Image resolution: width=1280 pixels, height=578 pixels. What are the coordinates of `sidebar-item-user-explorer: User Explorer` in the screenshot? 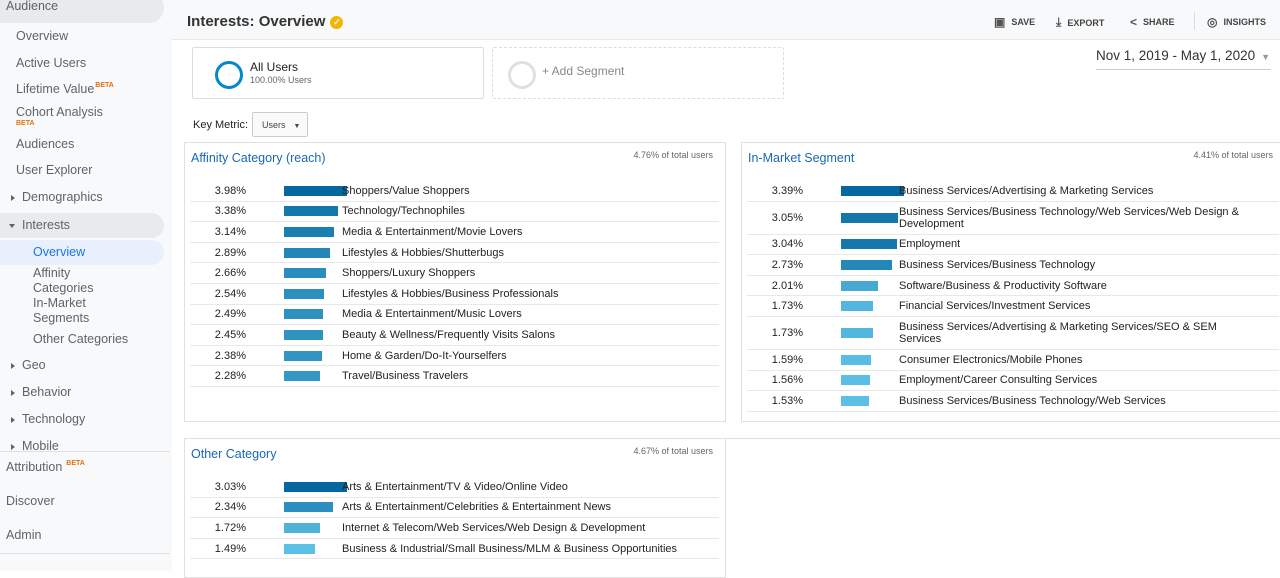 It's located at (54, 170).